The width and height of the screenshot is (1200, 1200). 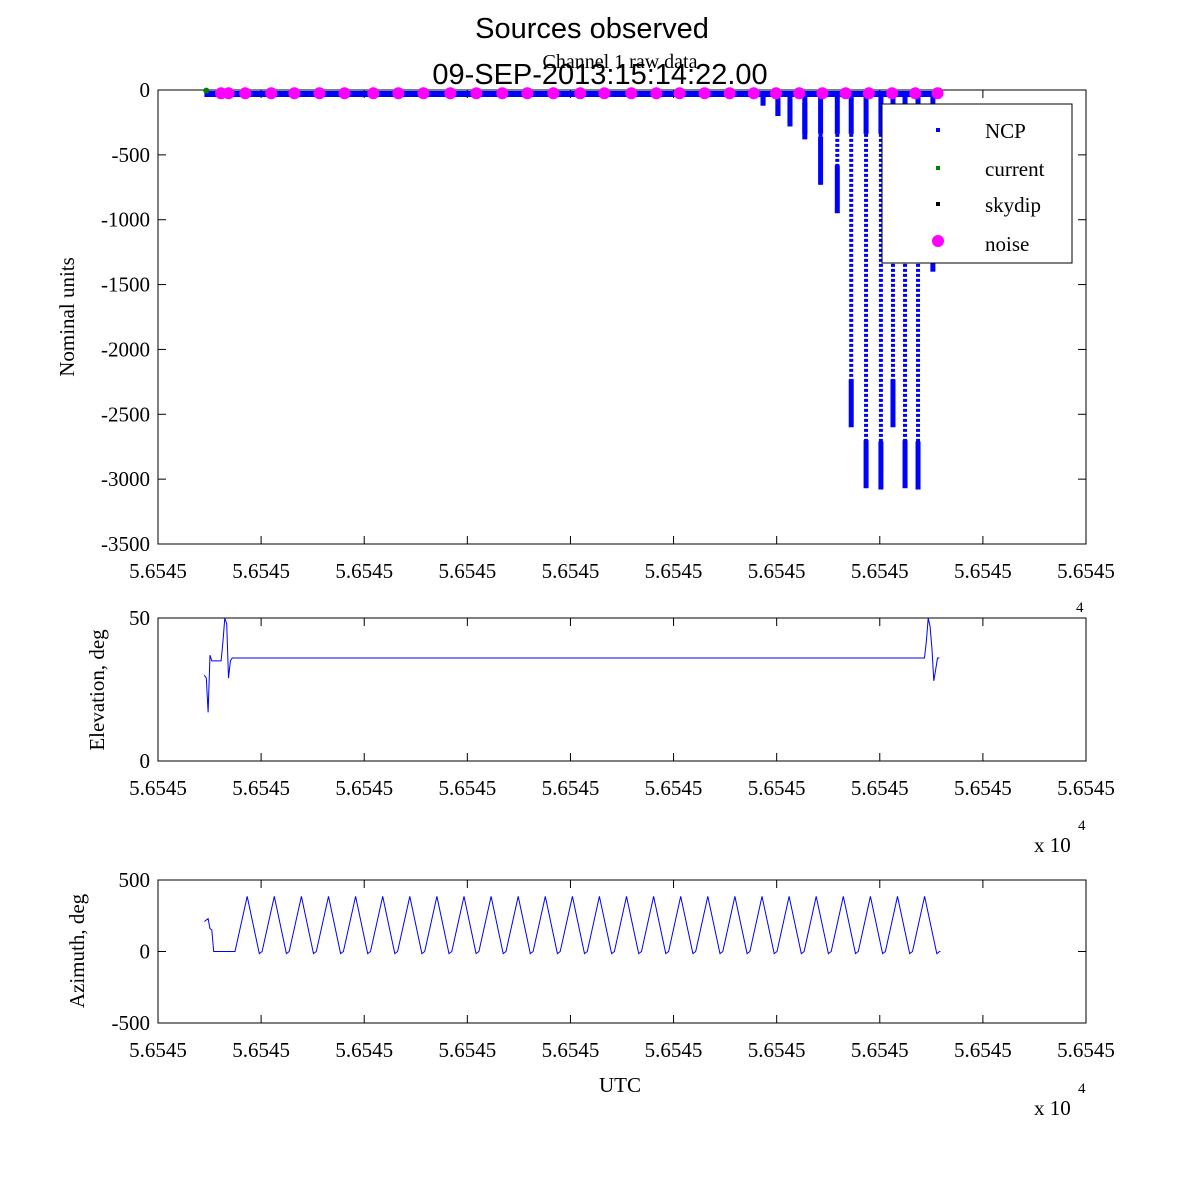 What do you see at coordinates (125, 285) in the screenshot?
I see `y-tick-label: -1500` at bounding box center [125, 285].